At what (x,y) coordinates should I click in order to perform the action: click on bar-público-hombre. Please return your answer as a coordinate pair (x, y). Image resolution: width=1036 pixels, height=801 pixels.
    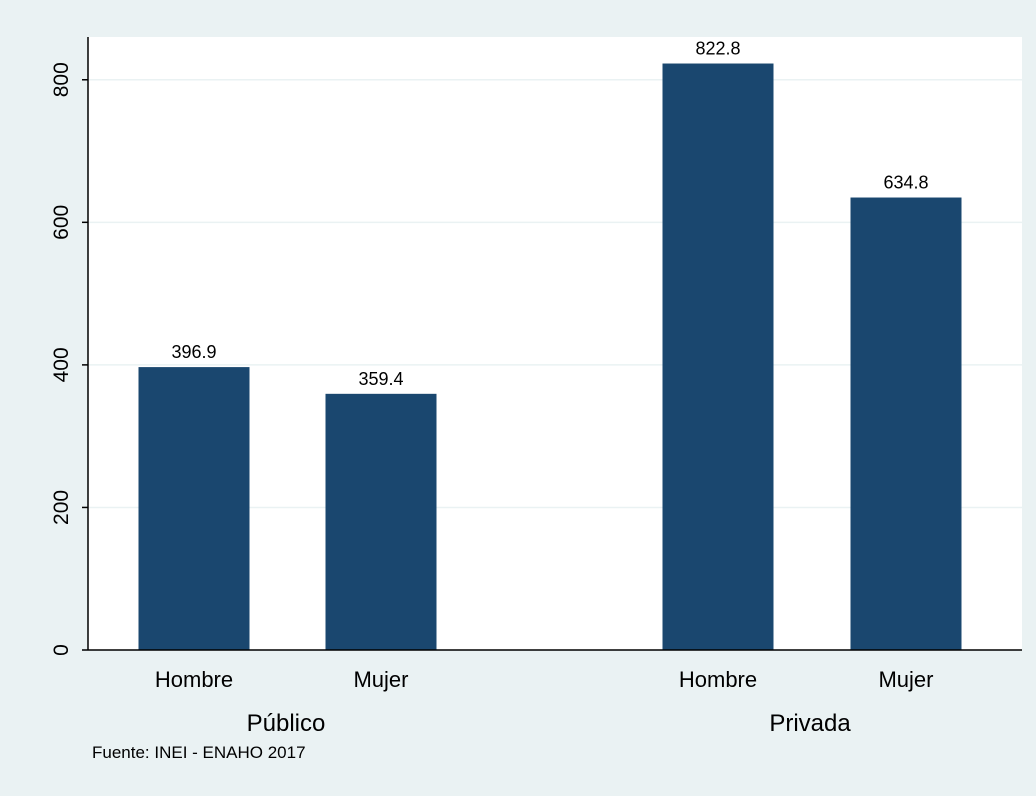
    Looking at the image, I should click on (194, 508).